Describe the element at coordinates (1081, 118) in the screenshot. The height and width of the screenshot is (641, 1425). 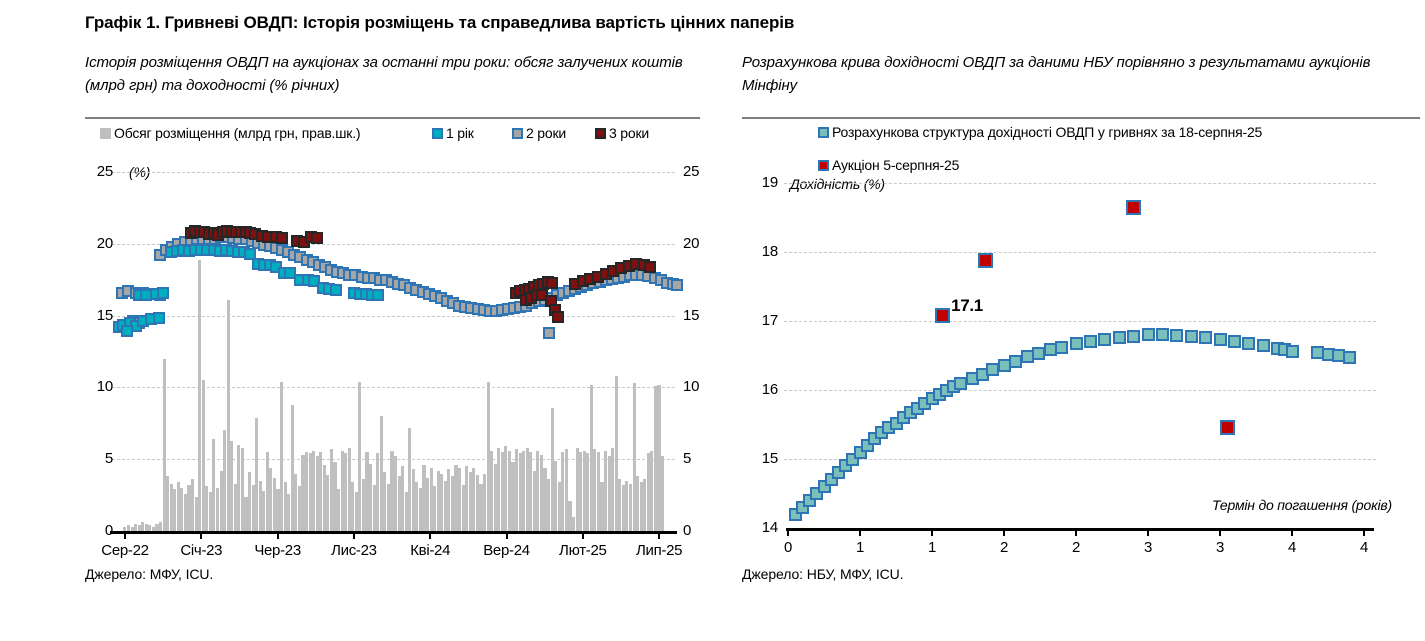
I see `right-divider-rule` at that location.